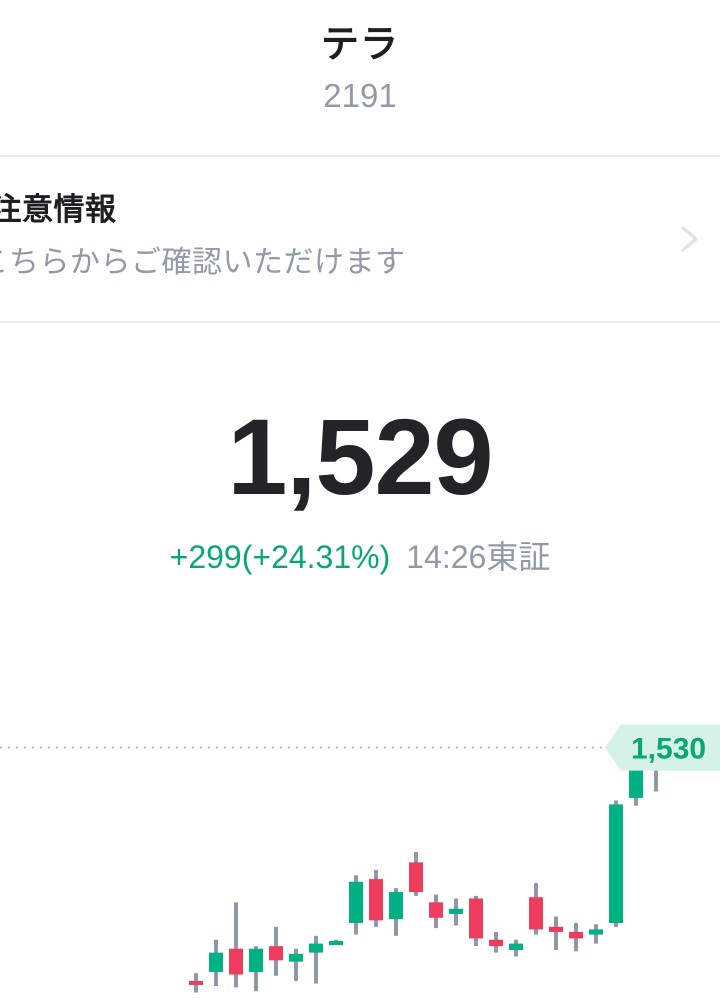  I want to click on chevron-right-icon, so click(689, 239).